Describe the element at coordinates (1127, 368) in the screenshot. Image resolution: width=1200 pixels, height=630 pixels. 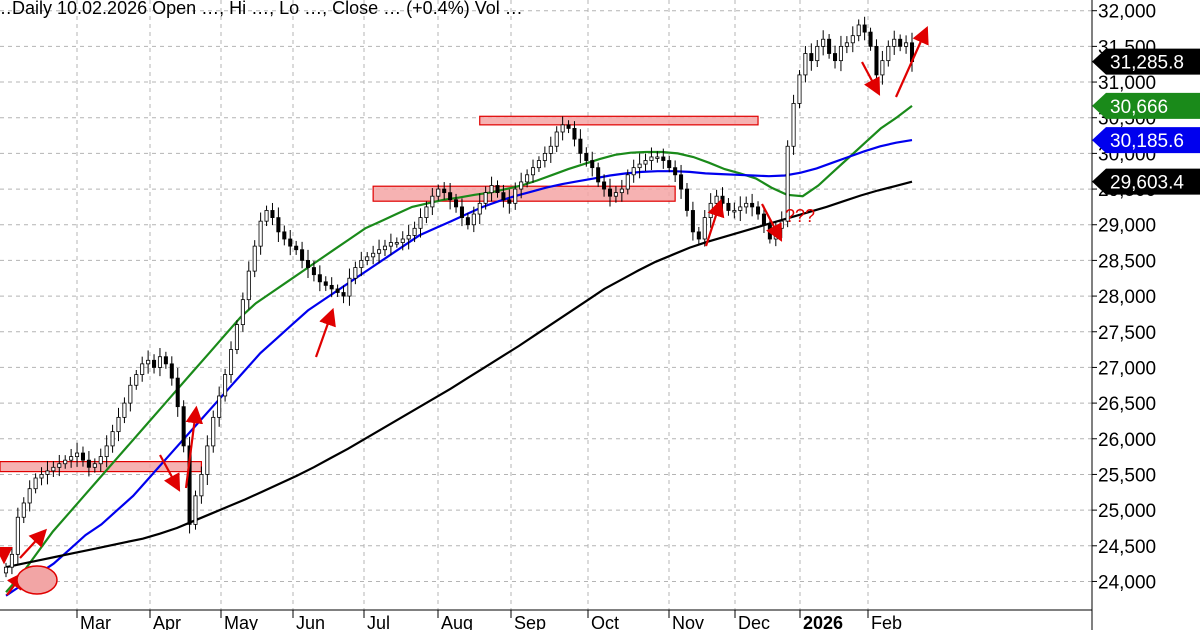
I see `y-tick-label: 27,000` at that location.